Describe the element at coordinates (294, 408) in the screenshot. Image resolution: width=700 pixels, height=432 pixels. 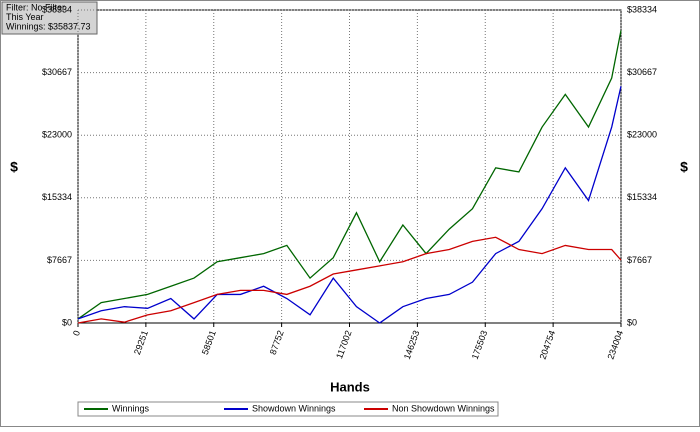
I see `legend-label: Showdown Winnings` at that location.